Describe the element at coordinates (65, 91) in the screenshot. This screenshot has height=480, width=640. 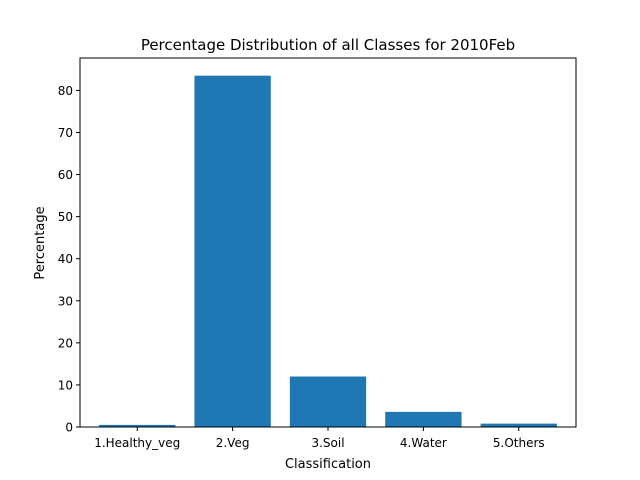
I see `y-tick-label: 80` at that location.